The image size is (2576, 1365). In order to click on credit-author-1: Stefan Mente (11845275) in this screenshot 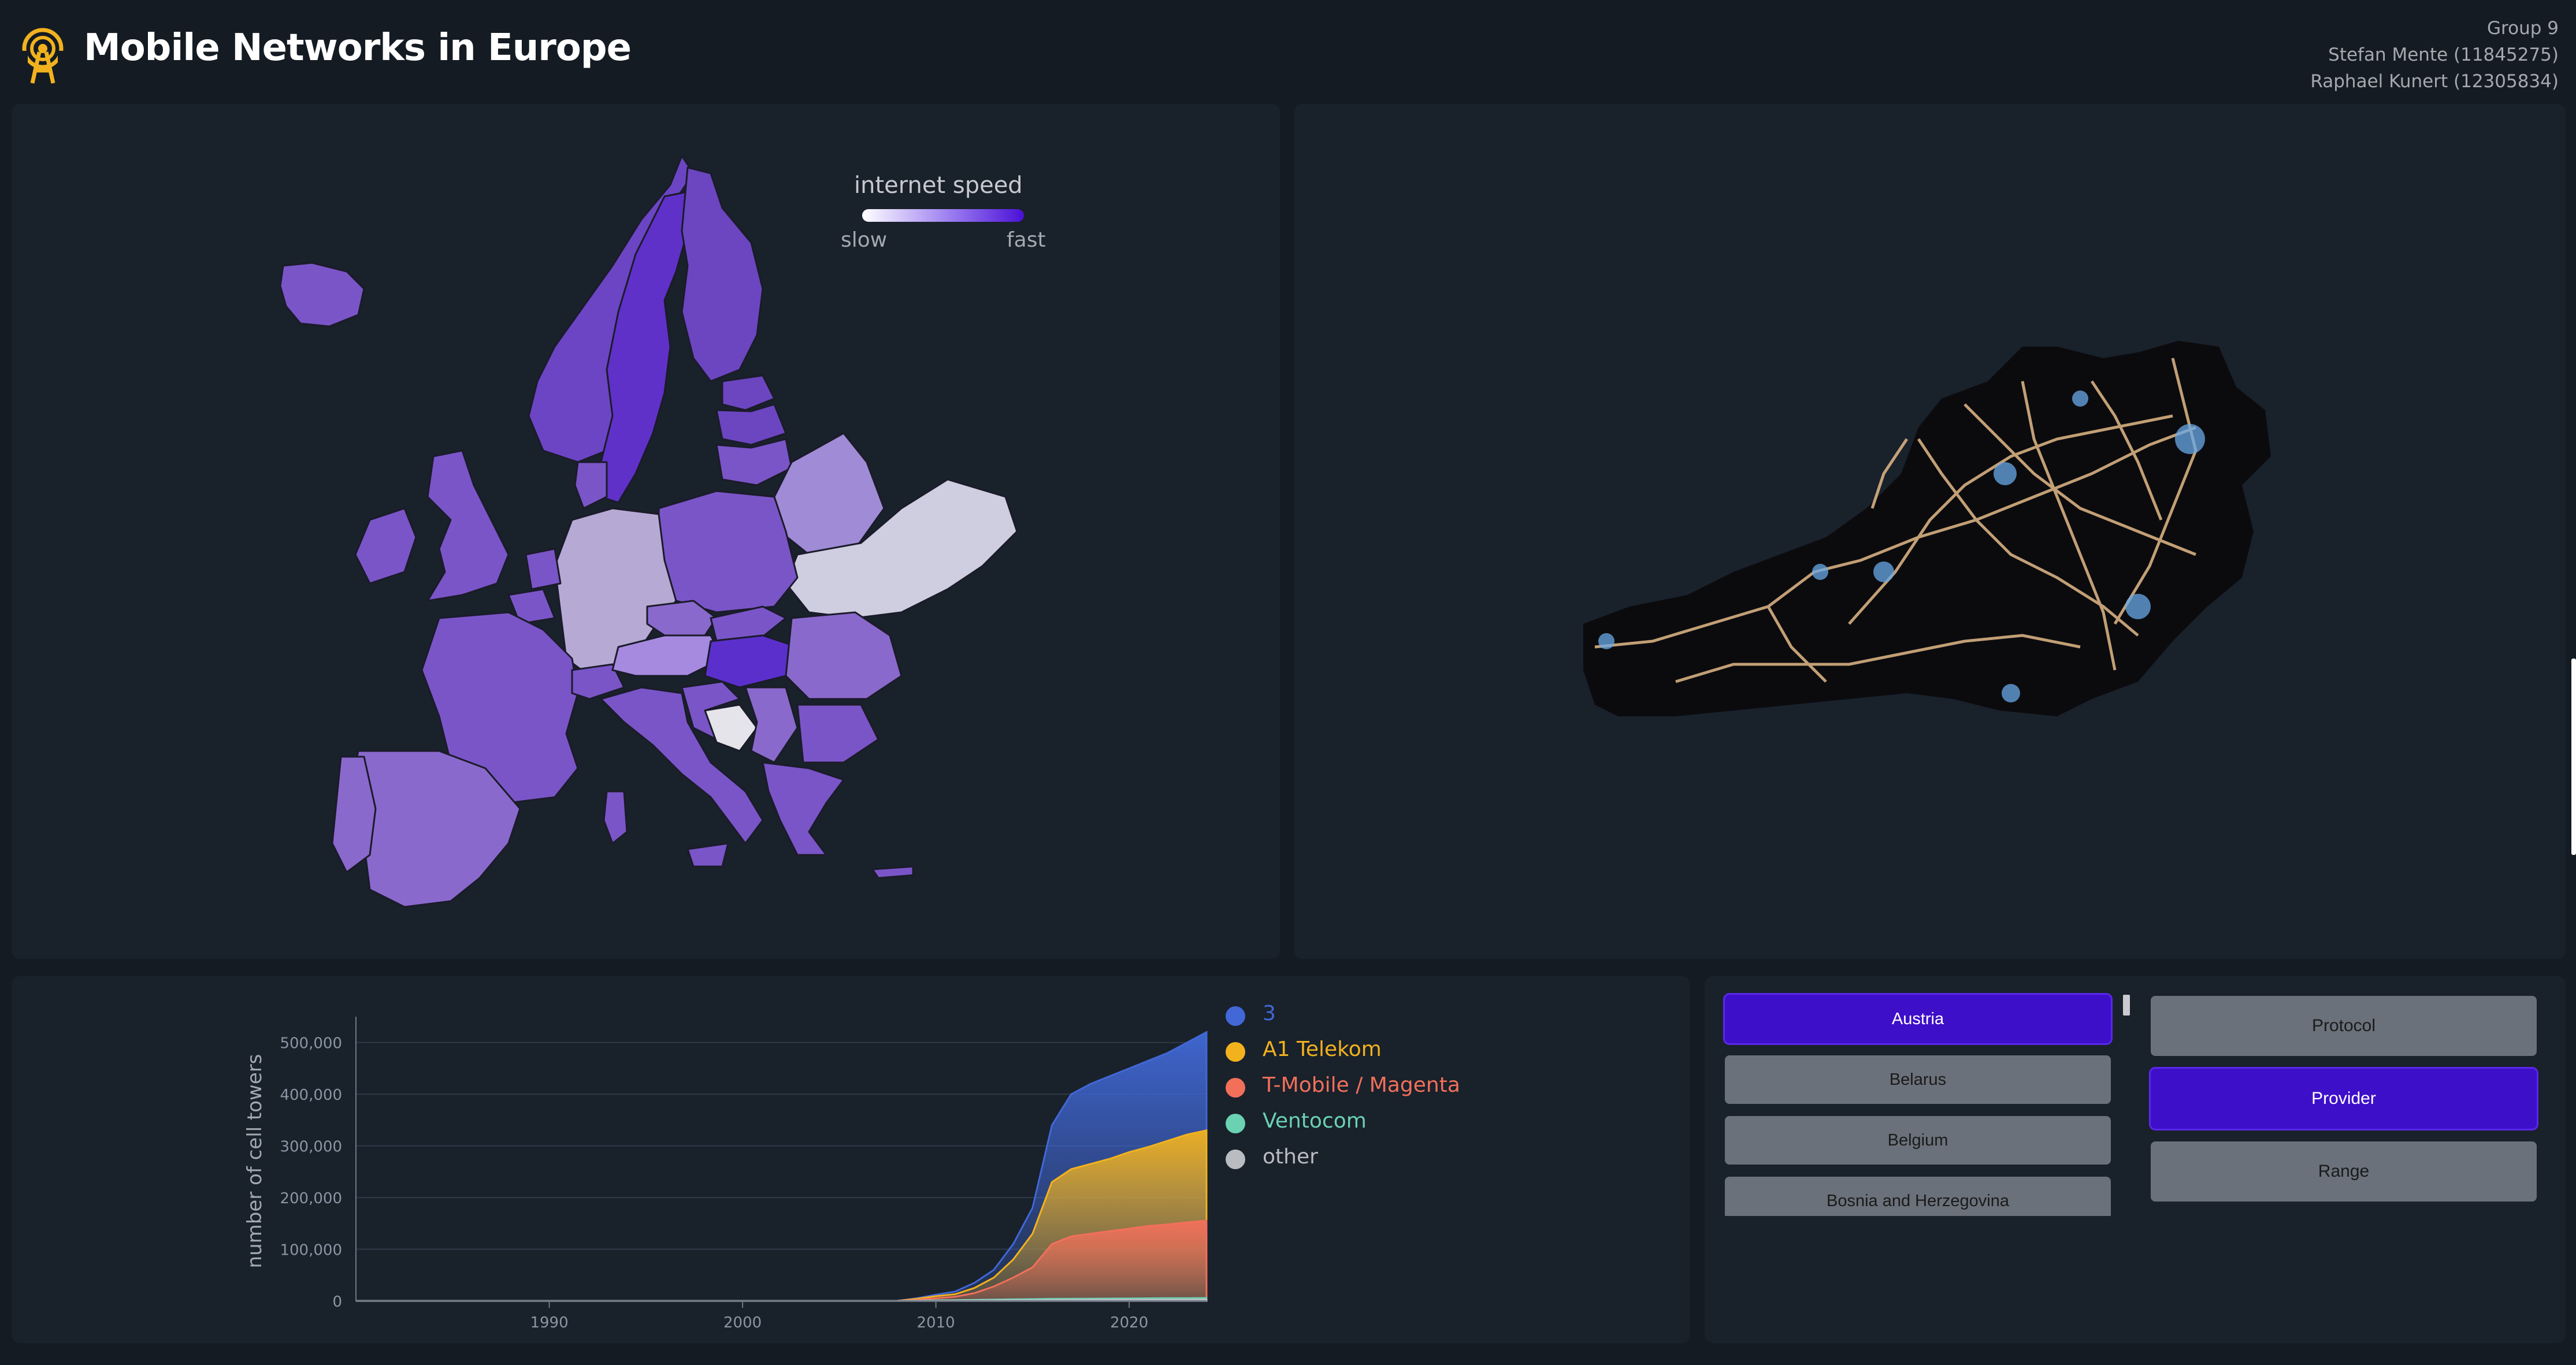, I will do `click(2443, 54)`.